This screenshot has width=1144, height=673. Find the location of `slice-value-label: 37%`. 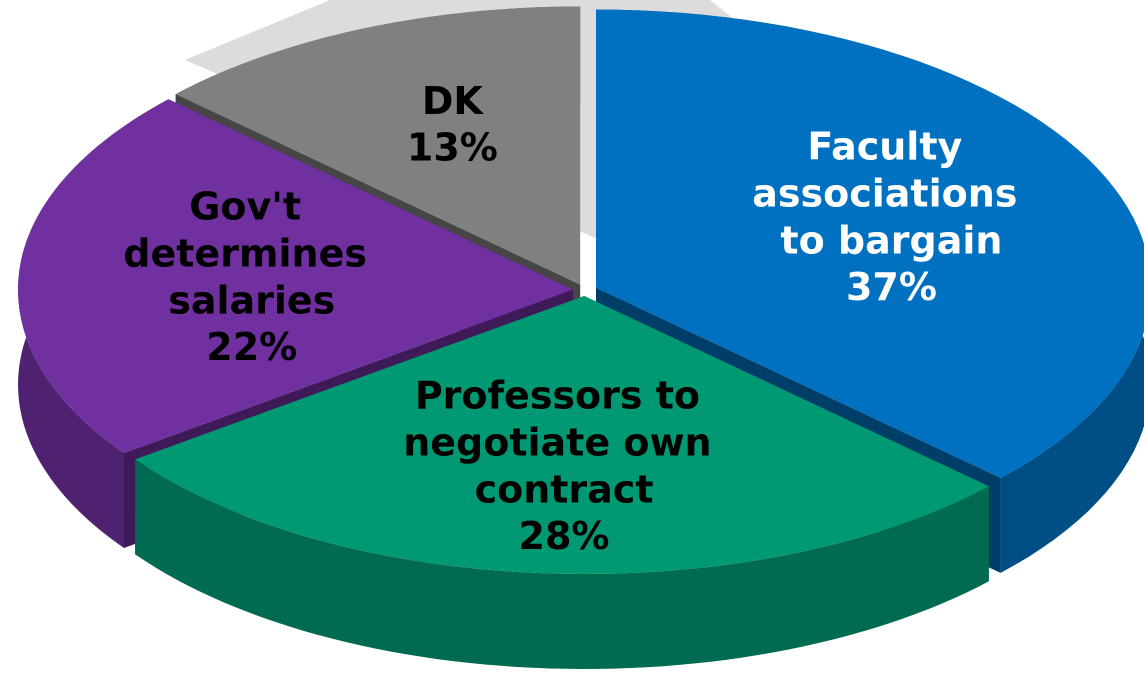

slice-value-label: 37% is located at coordinates (891, 287).